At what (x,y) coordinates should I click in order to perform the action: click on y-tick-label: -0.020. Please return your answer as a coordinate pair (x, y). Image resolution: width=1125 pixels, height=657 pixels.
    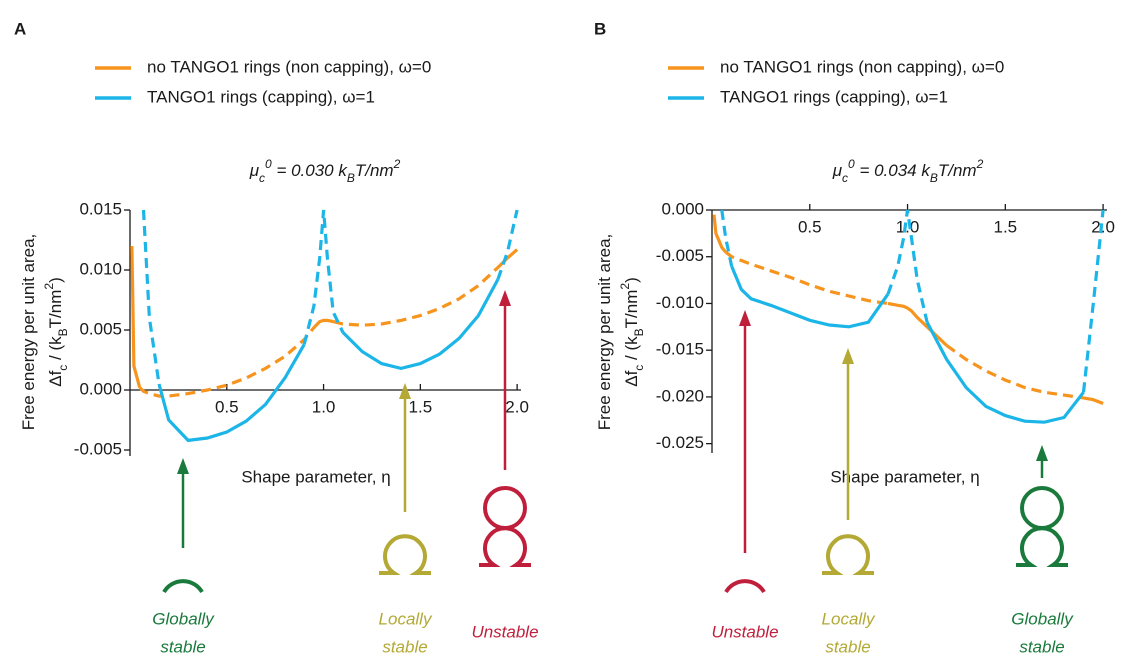
    Looking at the image, I should click on (680, 395).